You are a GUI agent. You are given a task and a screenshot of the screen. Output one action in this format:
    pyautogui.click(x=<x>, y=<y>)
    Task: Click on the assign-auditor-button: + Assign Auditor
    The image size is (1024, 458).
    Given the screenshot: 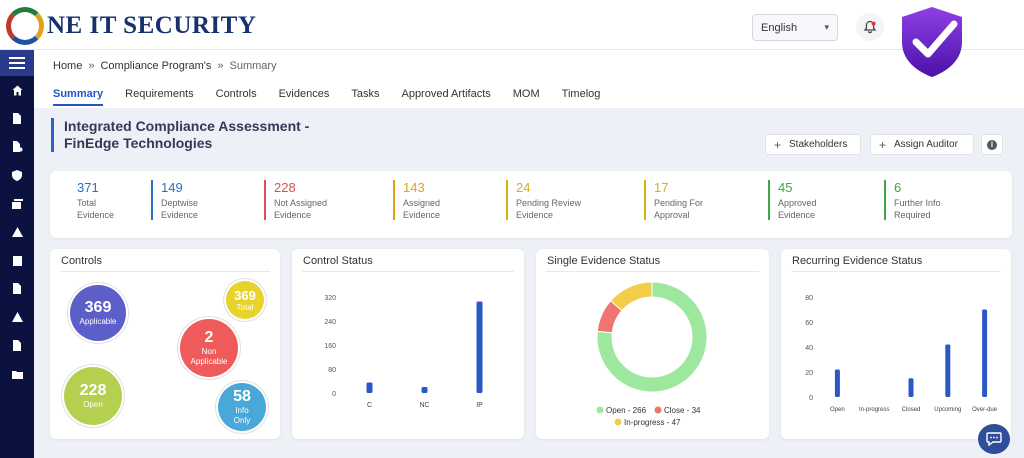 What is the action you would take?
    pyautogui.click(x=922, y=144)
    